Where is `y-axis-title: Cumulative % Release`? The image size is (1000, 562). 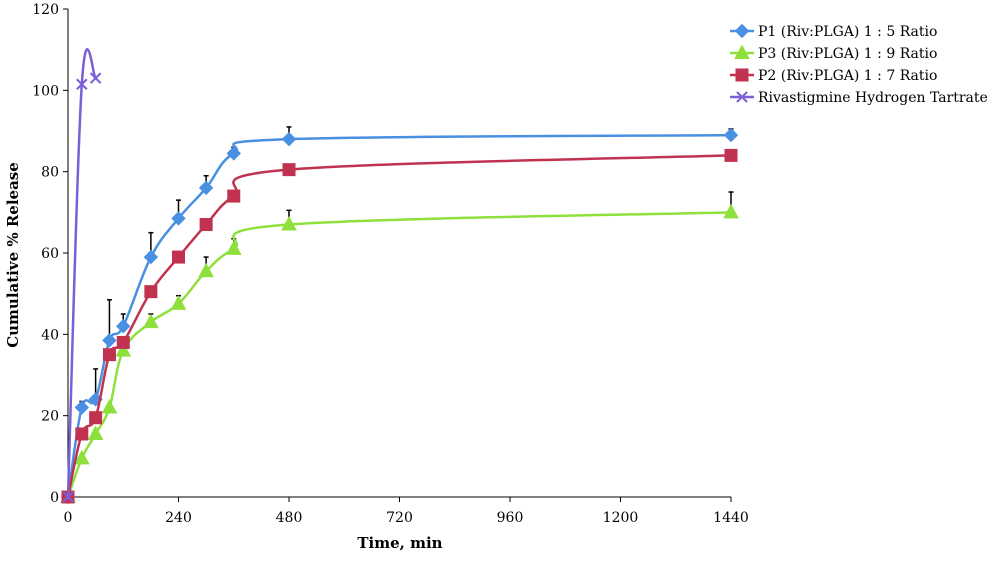
y-axis-title: Cumulative % Release is located at coordinates (13, 255).